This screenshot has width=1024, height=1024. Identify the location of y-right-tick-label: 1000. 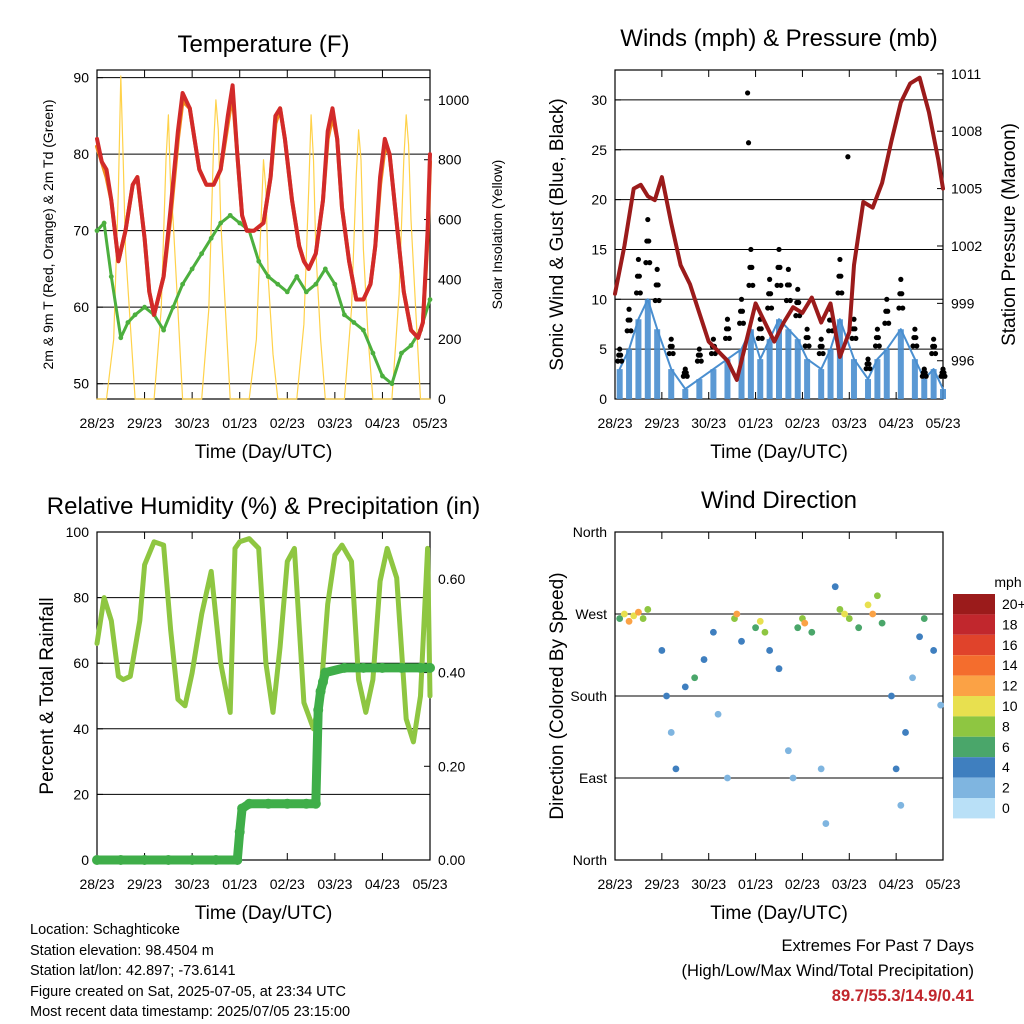
(453, 100).